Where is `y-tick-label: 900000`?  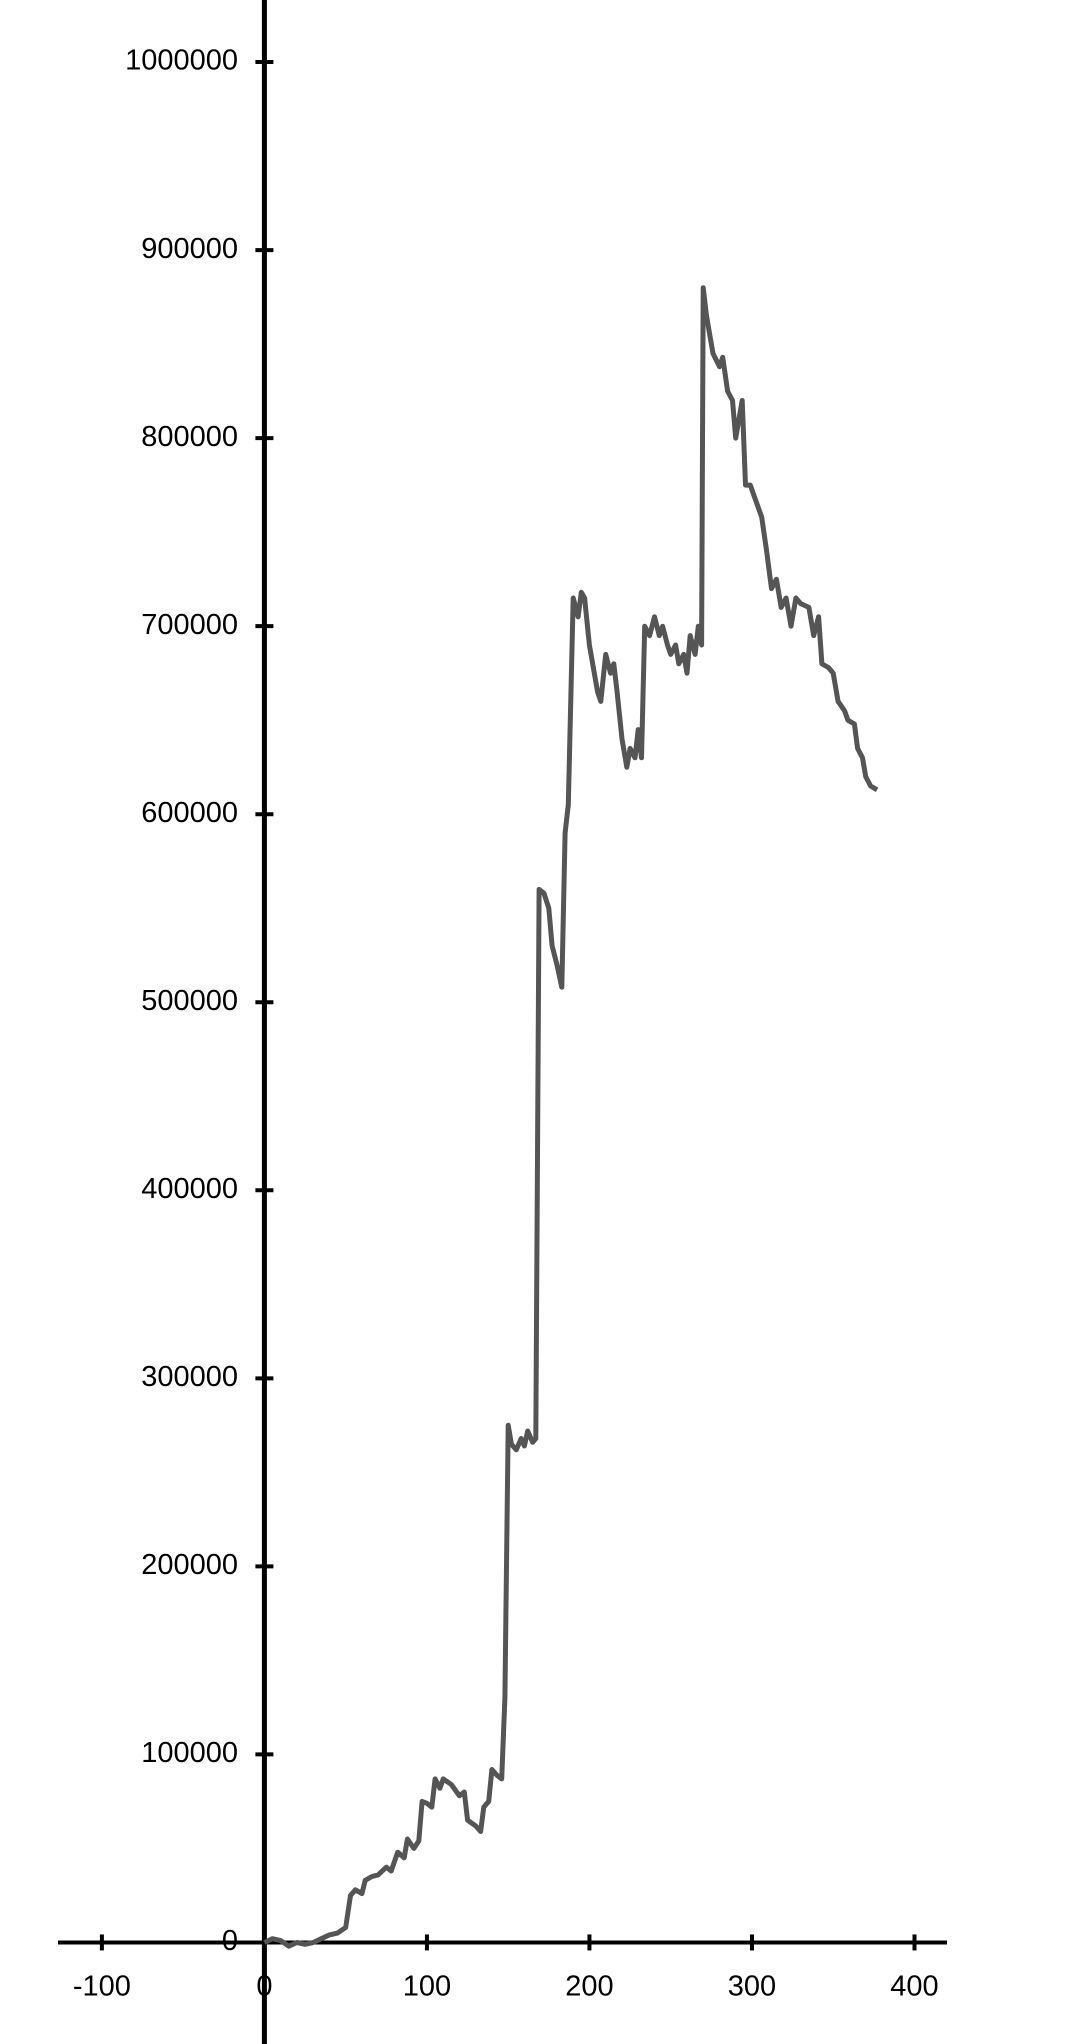
y-tick-label: 900000 is located at coordinates (189, 249).